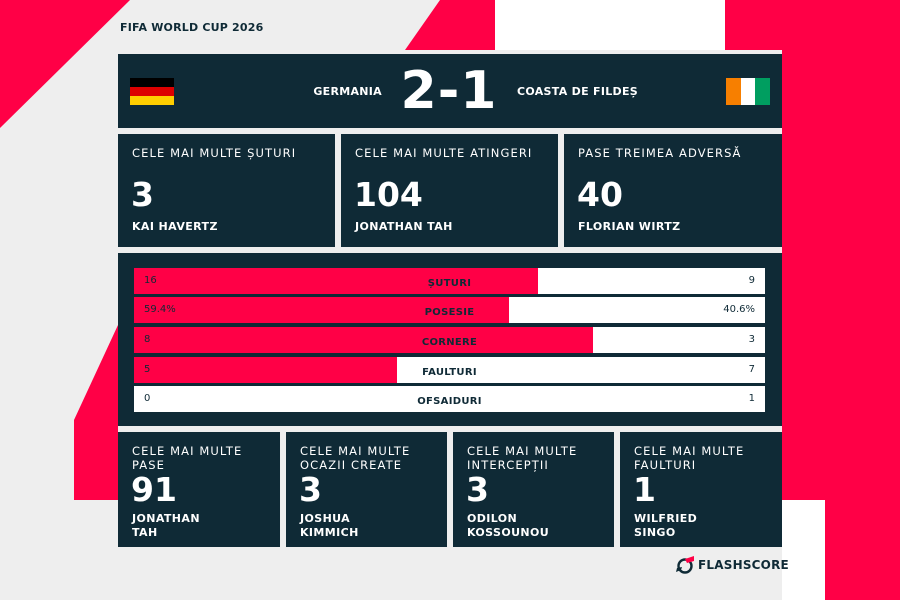  I want to click on brand-name: FLASHSCORE, so click(743, 565).